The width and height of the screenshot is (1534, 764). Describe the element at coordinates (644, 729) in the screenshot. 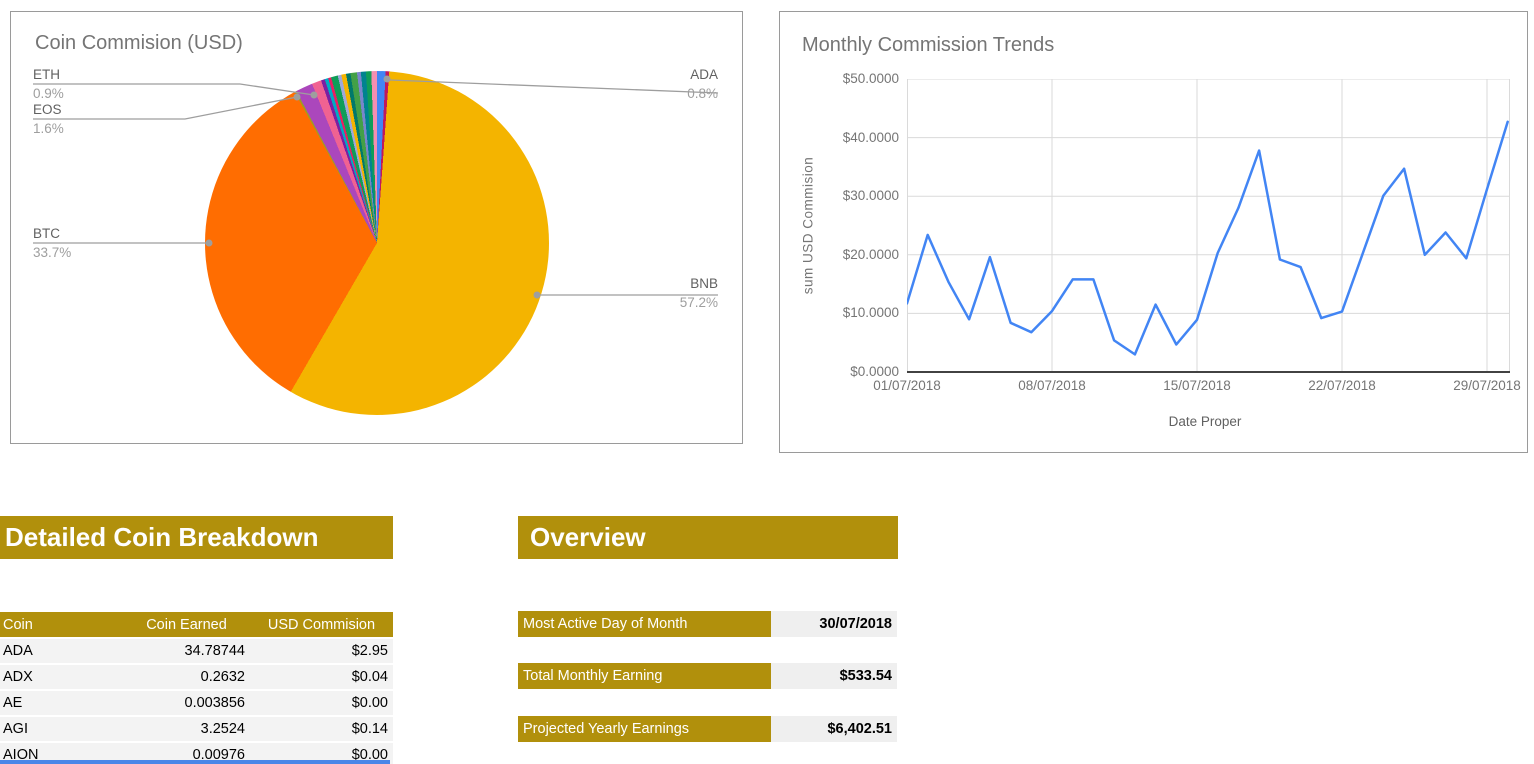

I see `overview-label: Projected Yearly Earnings` at that location.